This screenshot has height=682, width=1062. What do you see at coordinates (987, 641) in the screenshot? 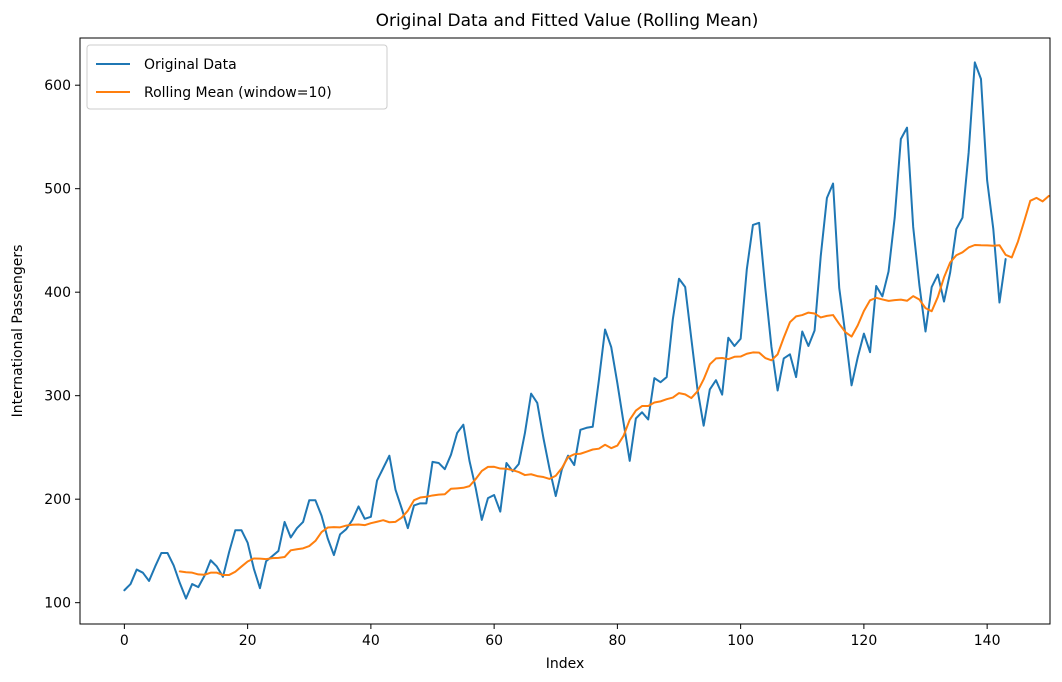
I see `x-tick-label: 140` at bounding box center [987, 641].